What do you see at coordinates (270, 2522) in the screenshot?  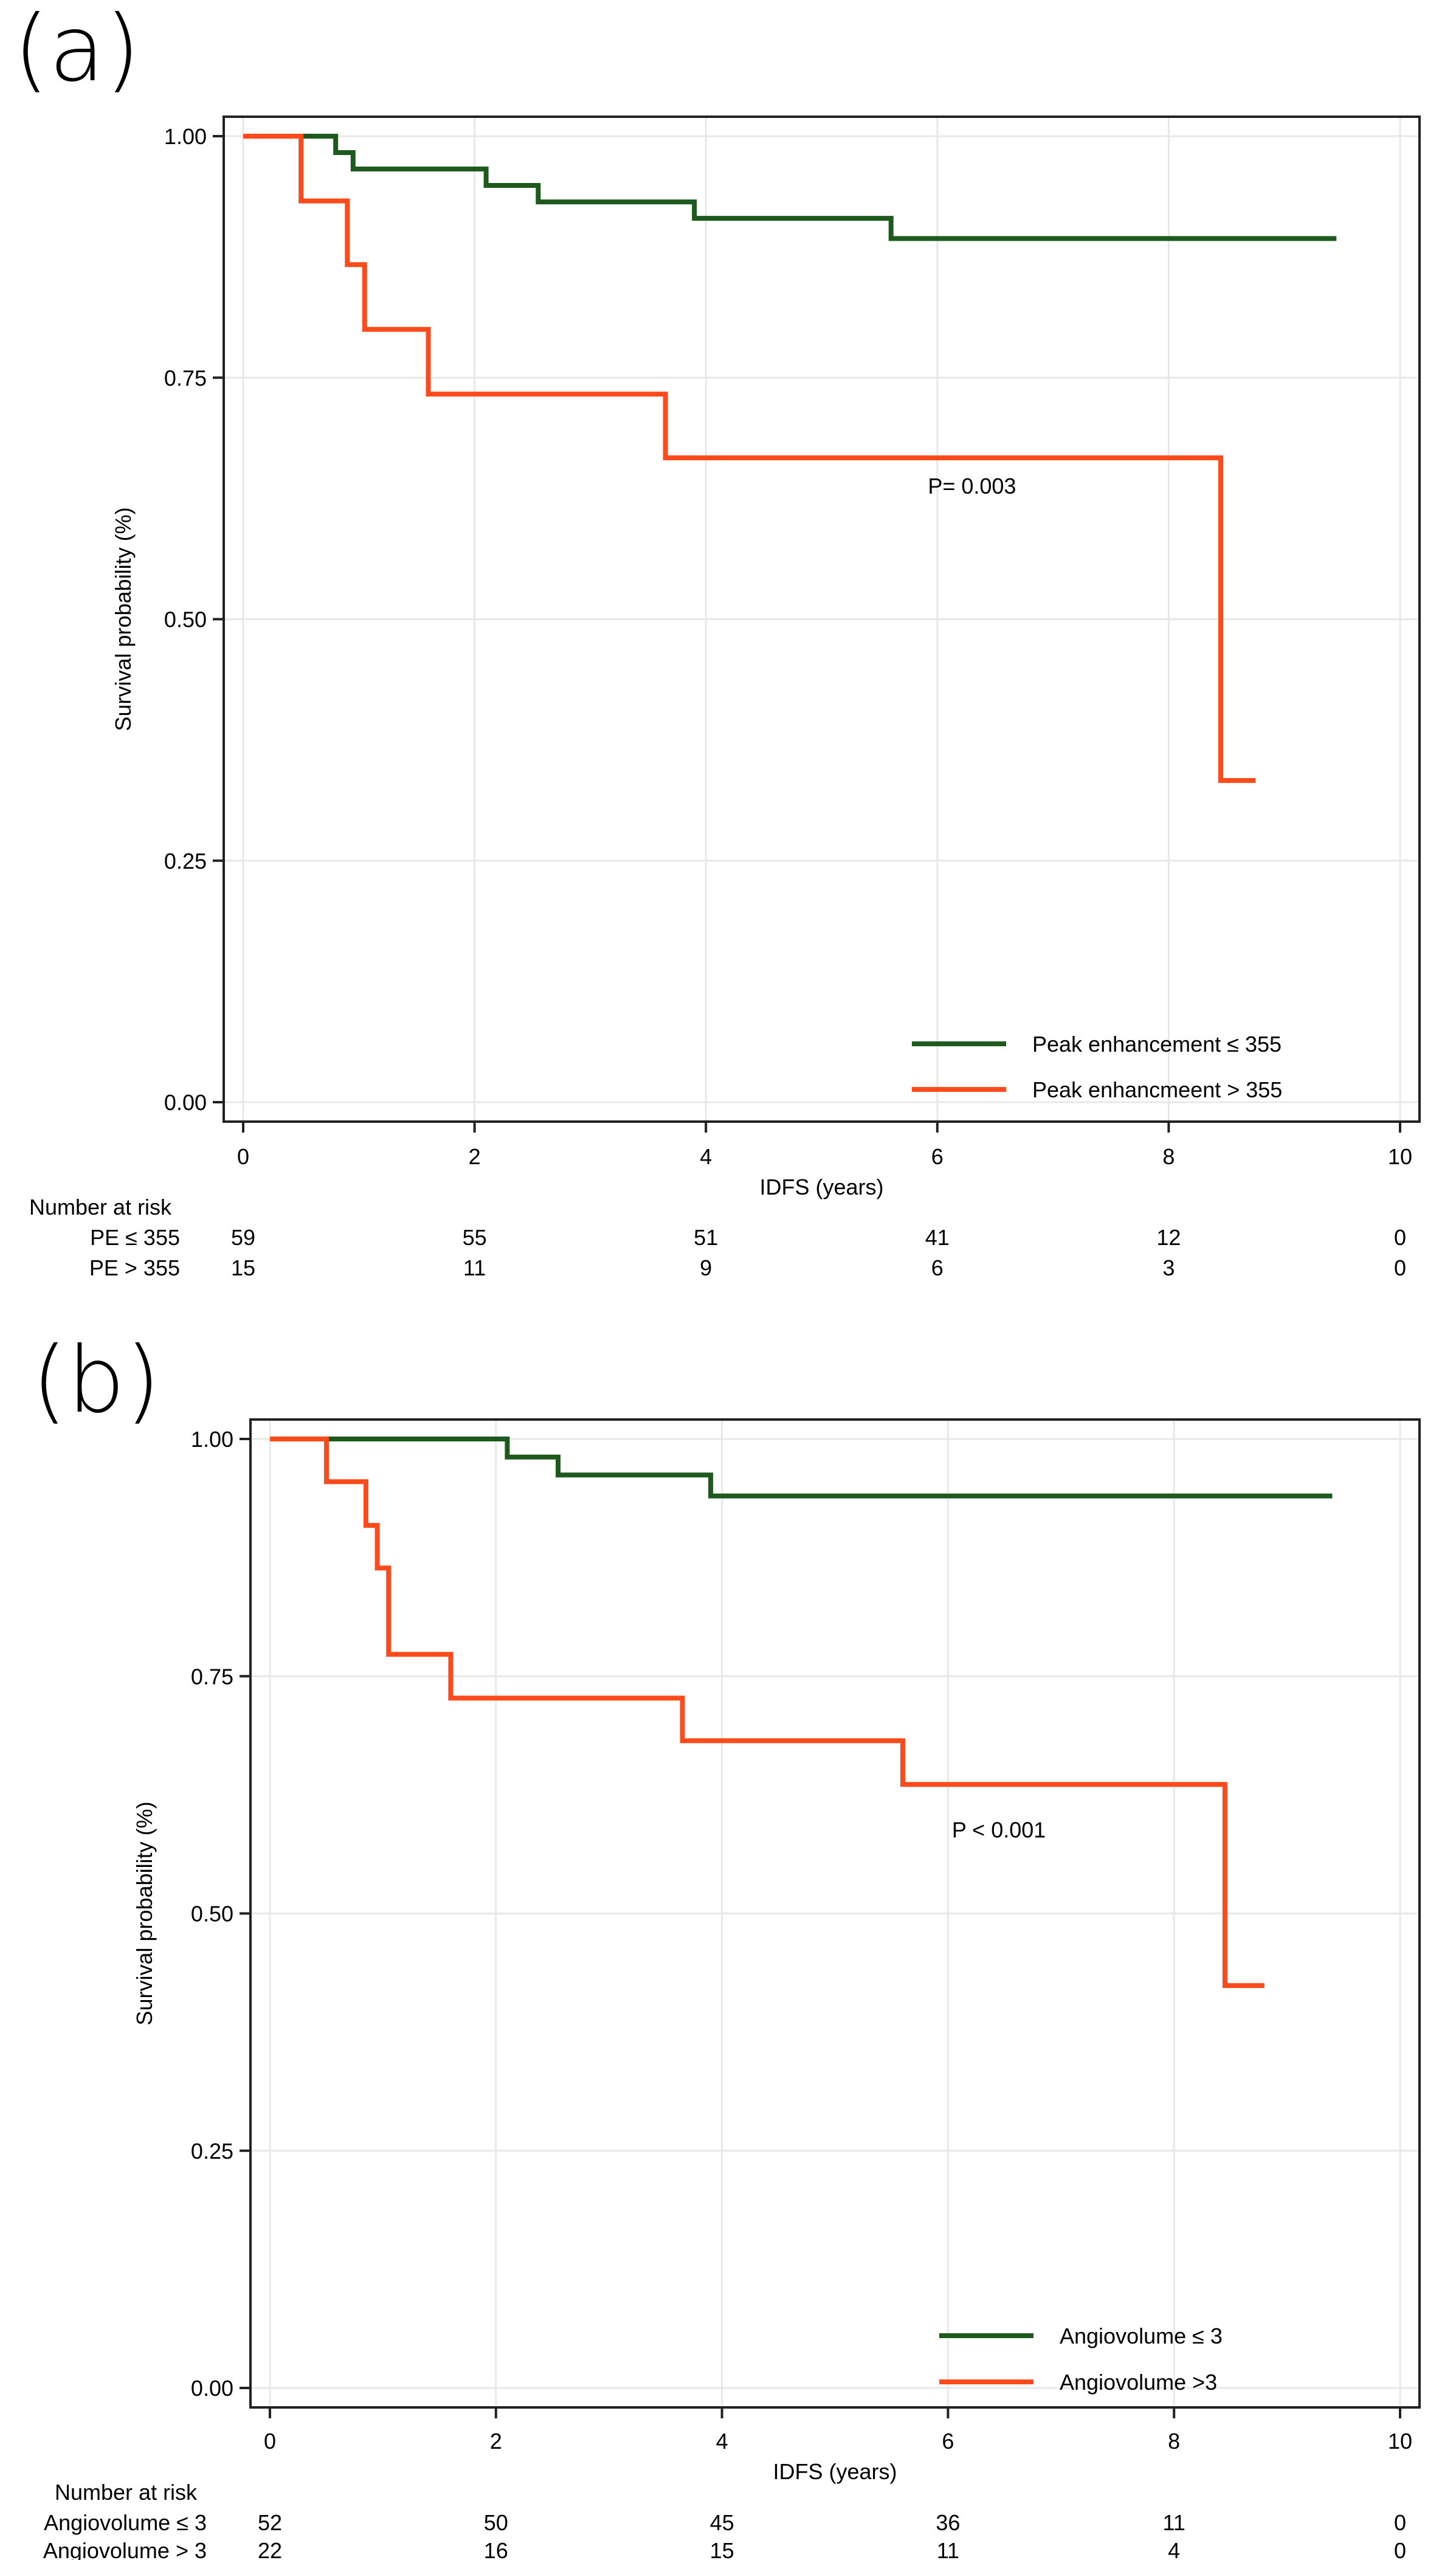 I see `risk-value: 52` at bounding box center [270, 2522].